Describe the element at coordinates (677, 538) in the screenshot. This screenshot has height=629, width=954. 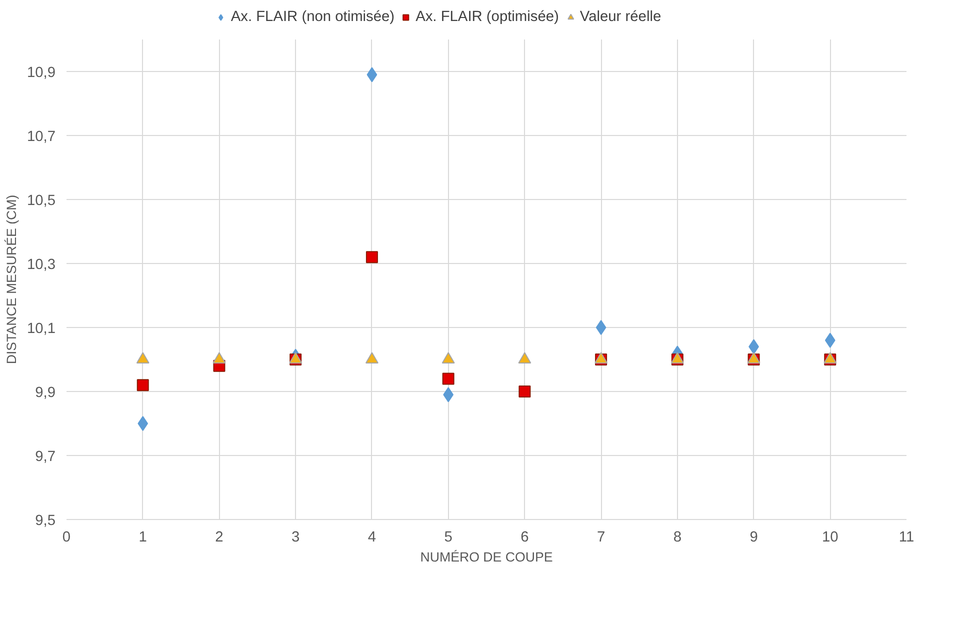
I see `x-tick-label: 8` at that location.